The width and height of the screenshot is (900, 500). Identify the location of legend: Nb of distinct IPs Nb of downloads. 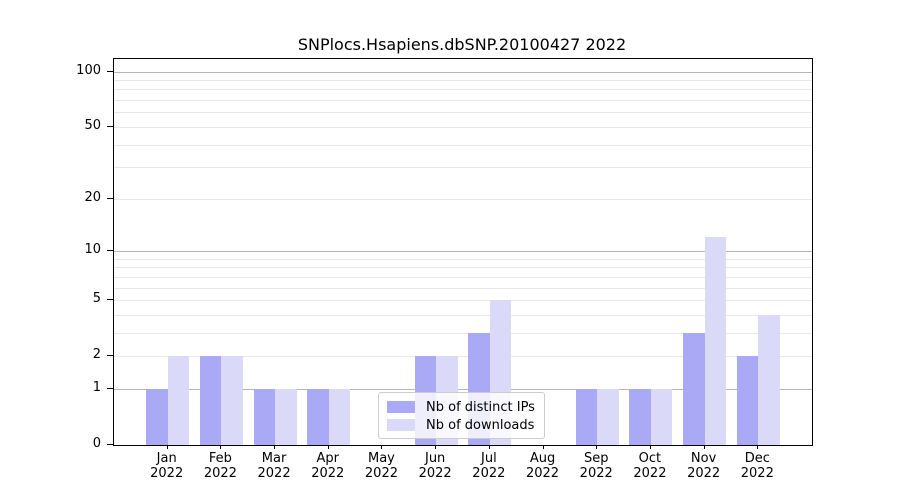
(461, 415).